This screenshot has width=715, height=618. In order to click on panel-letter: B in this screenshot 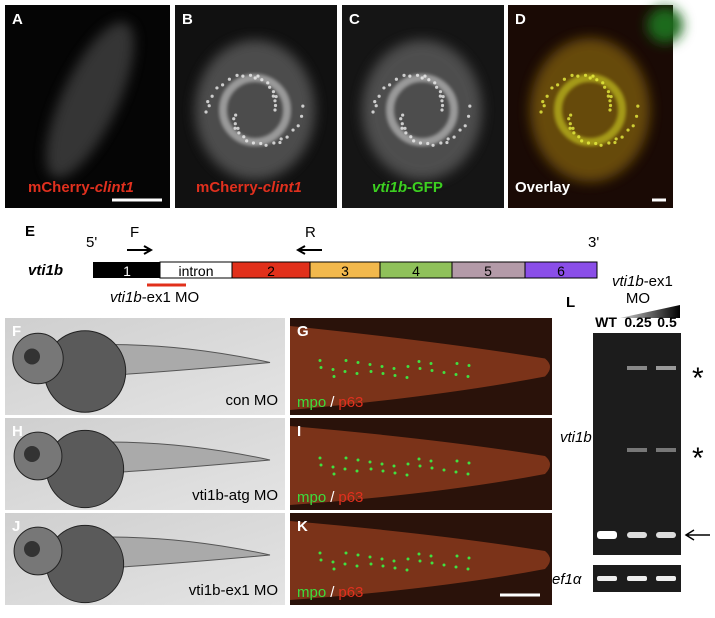, I will do `click(187, 19)`.